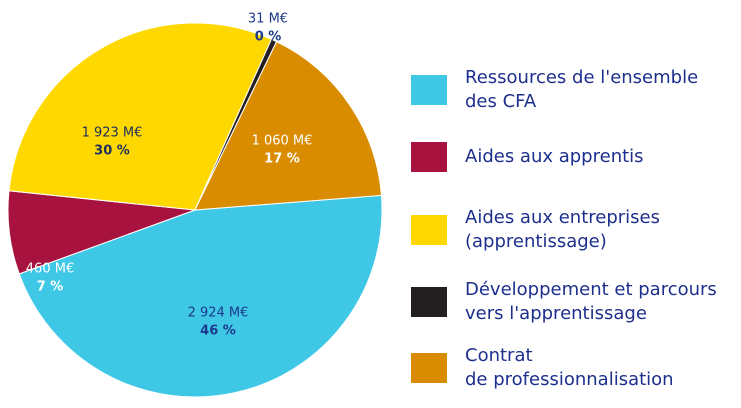  What do you see at coordinates (268, 37) in the screenshot?
I see `percentage-label: 0 %` at bounding box center [268, 37].